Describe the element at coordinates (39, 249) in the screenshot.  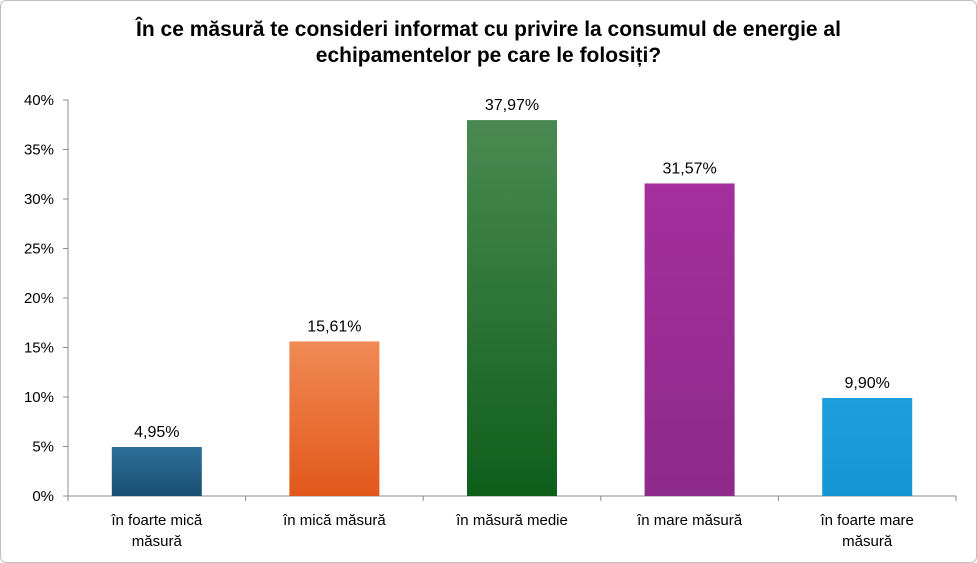
I see `y-tick-label: 25%` at that location.